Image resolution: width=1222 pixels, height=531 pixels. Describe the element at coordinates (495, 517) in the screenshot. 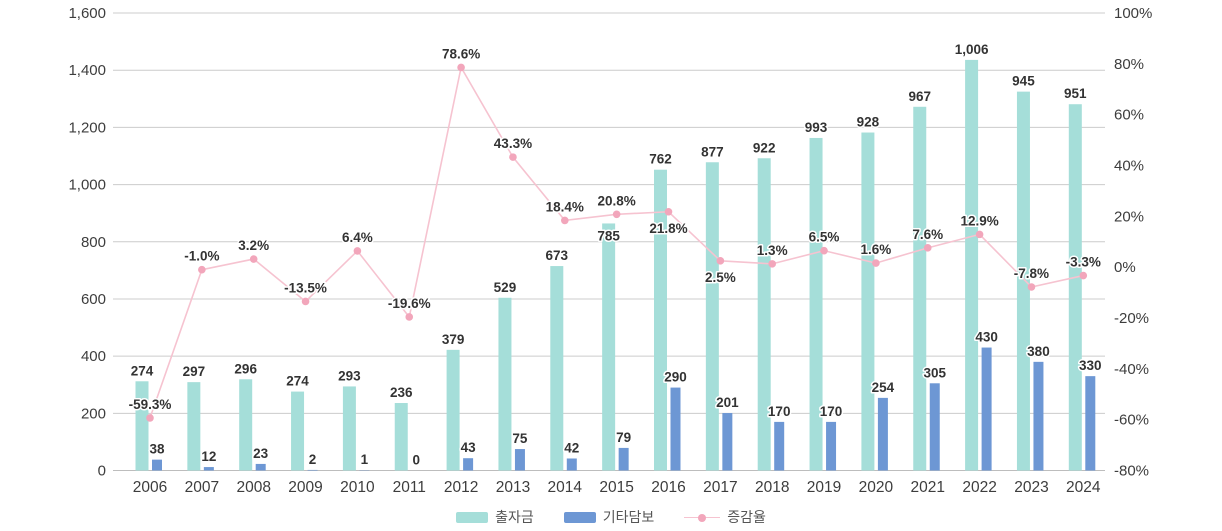

I see `legend-item-contribution: 출자금` at that location.